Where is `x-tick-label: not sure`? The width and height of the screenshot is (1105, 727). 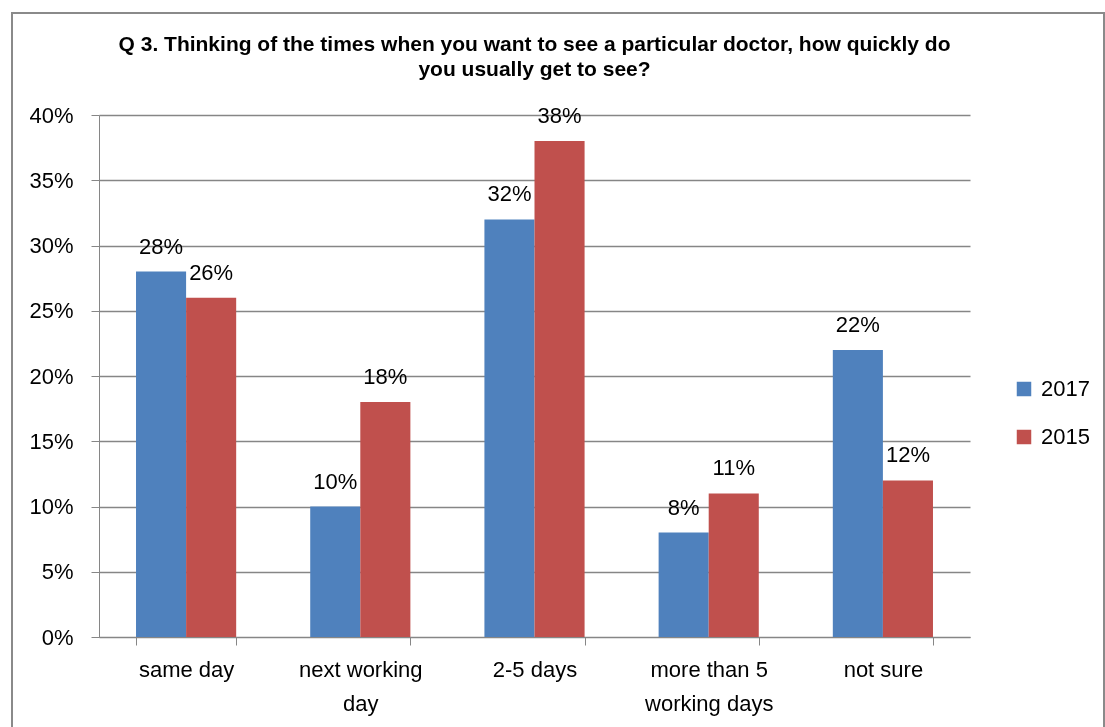
x-tick-label: not sure is located at coordinates (883, 669).